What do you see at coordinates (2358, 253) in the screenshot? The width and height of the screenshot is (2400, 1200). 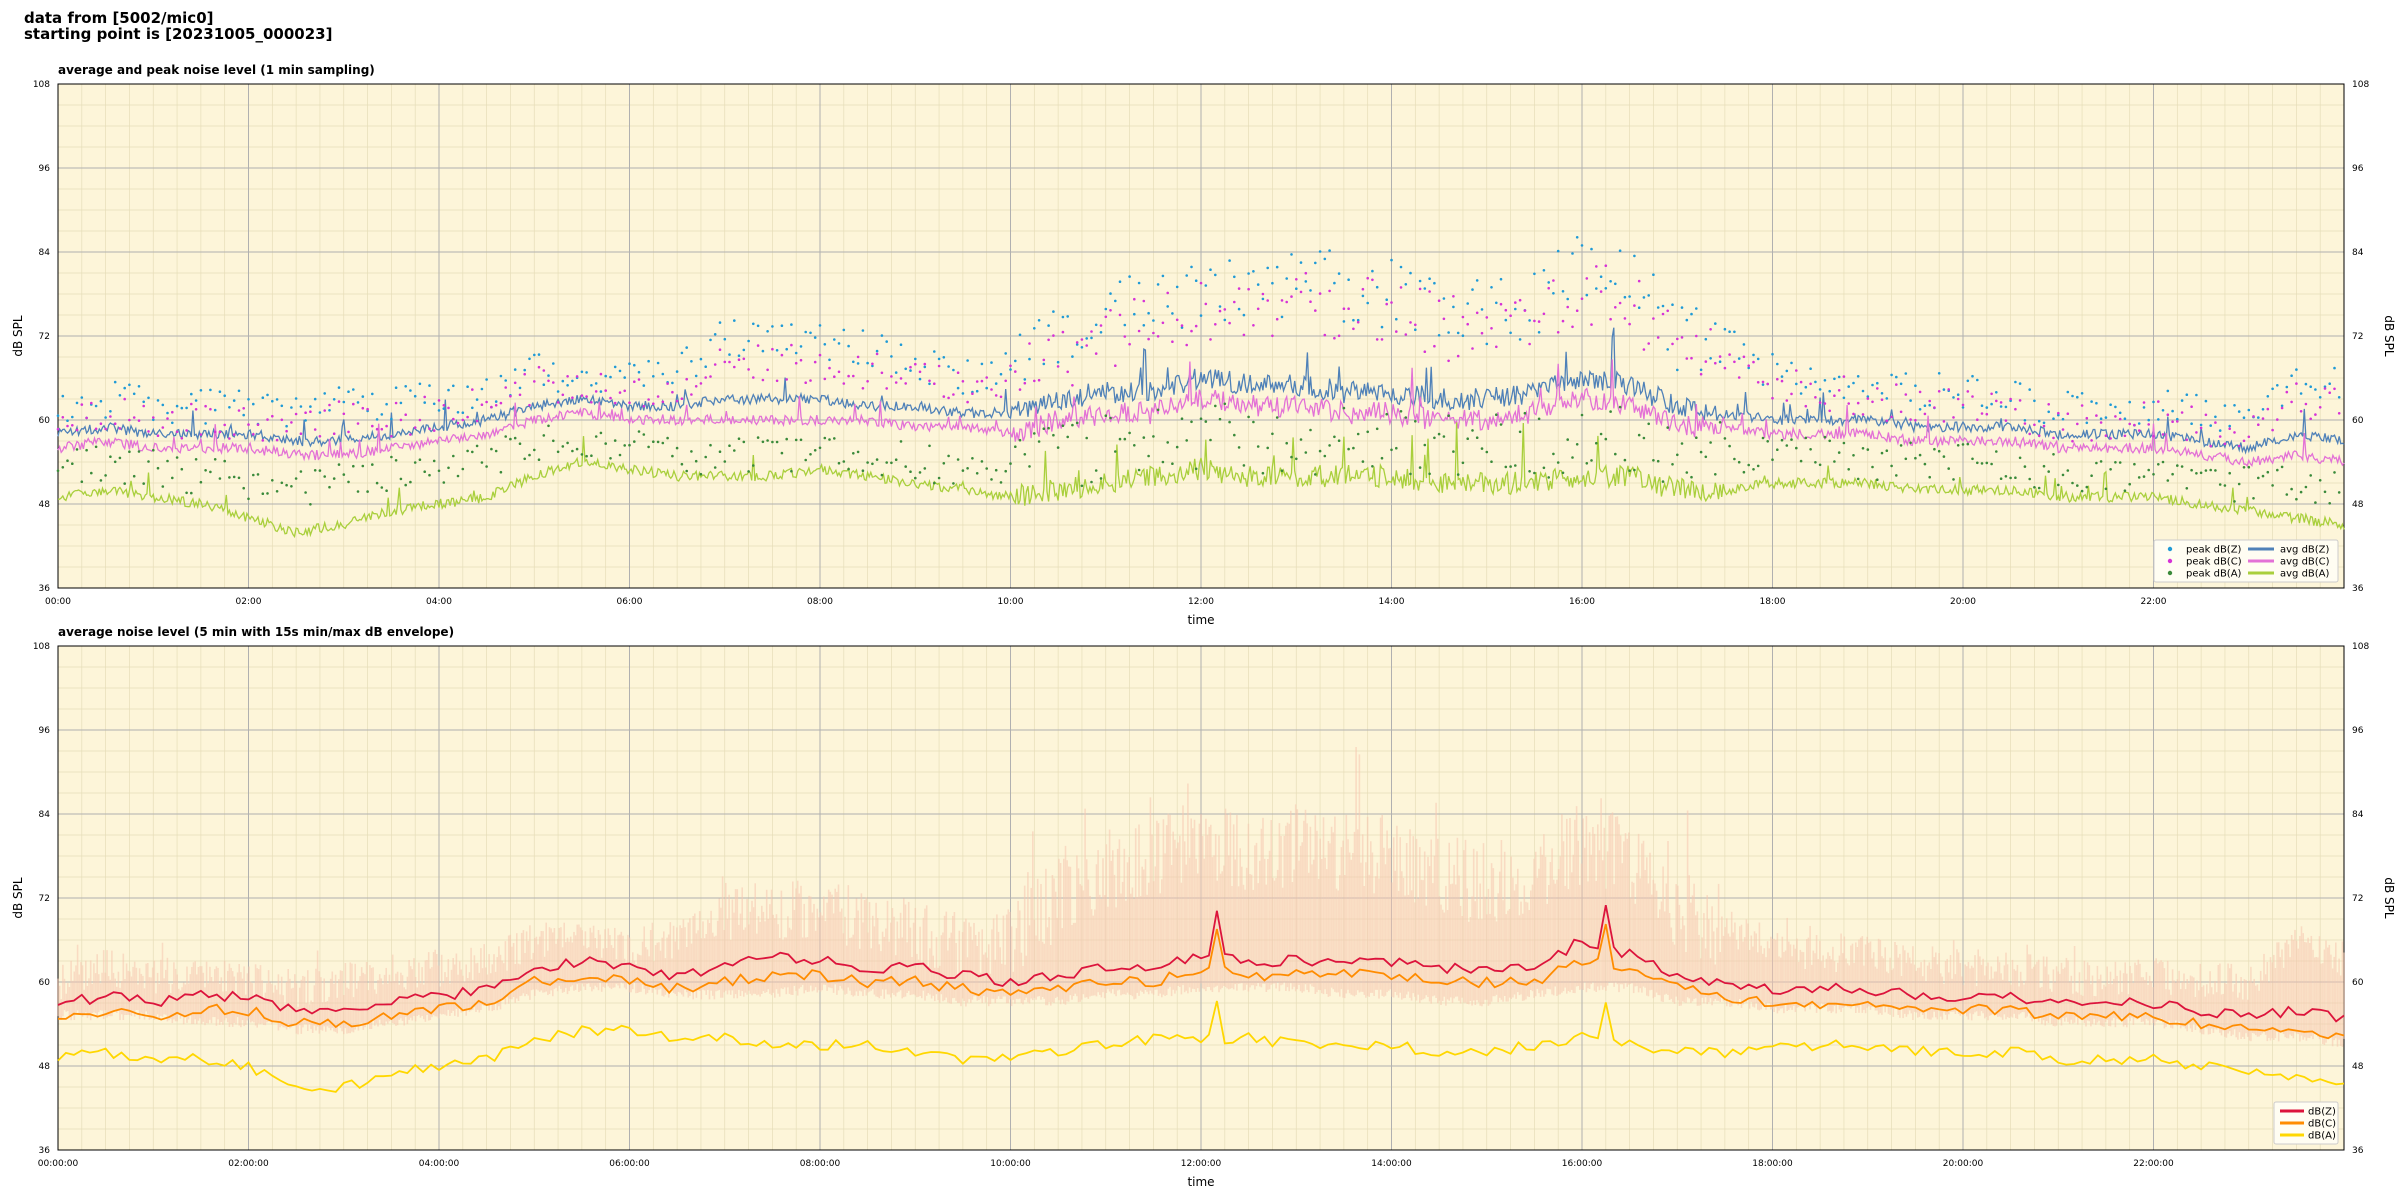 I see `y-tick-label-right: 84` at bounding box center [2358, 253].